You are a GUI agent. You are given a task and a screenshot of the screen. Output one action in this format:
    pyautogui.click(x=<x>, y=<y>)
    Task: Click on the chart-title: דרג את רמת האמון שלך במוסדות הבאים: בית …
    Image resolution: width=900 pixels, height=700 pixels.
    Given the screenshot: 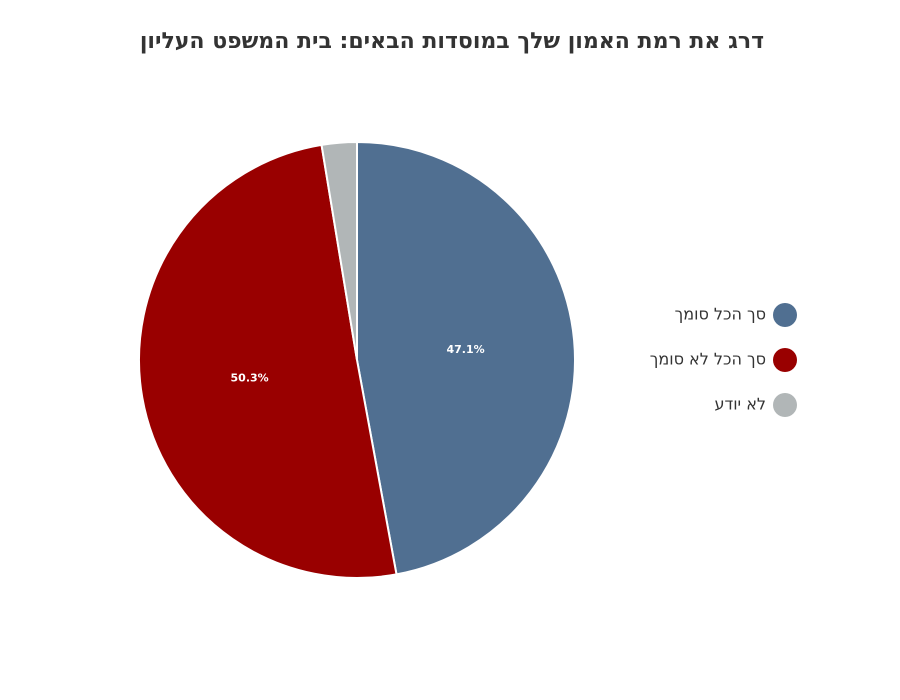 What is the action you would take?
    pyautogui.click(x=452, y=41)
    